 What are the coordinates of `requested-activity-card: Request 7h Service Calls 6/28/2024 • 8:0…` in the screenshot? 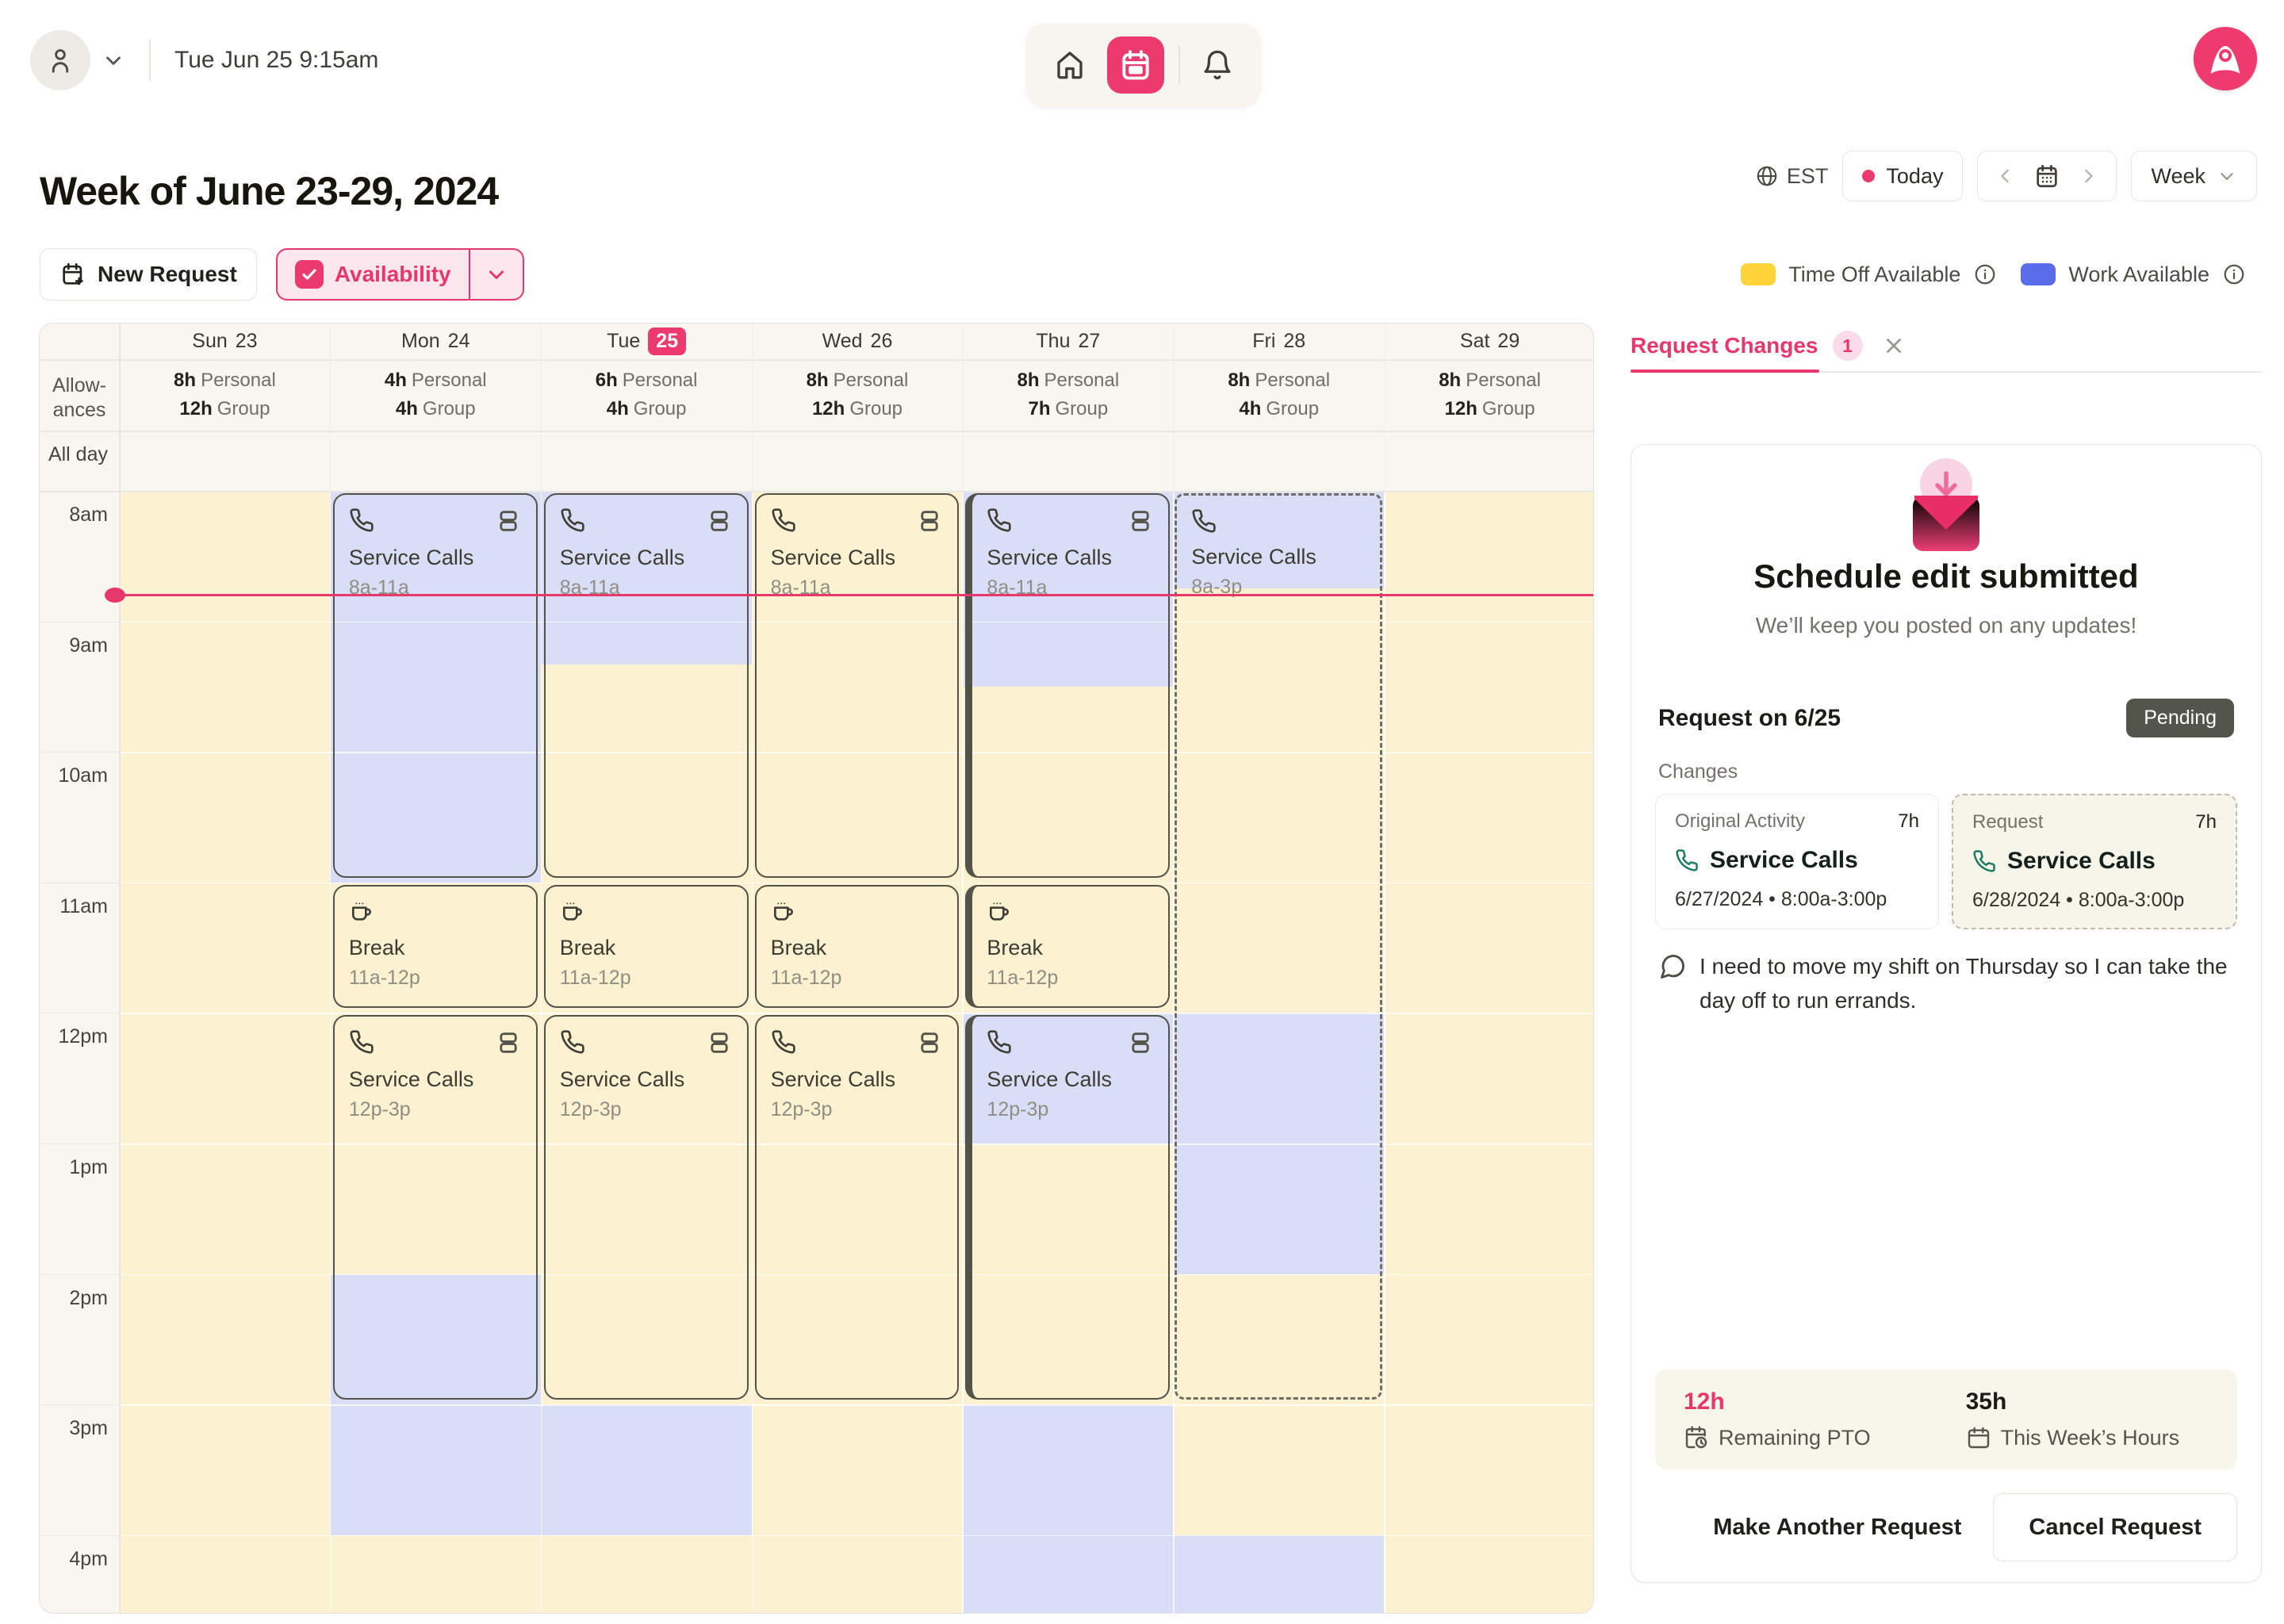 It's located at (2094, 861).